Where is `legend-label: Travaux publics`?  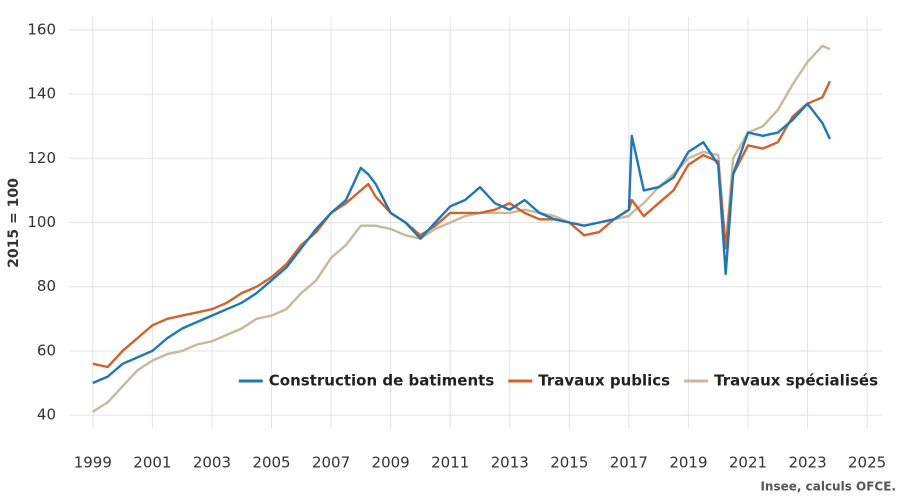
legend-label: Travaux publics is located at coordinates (604, 381).